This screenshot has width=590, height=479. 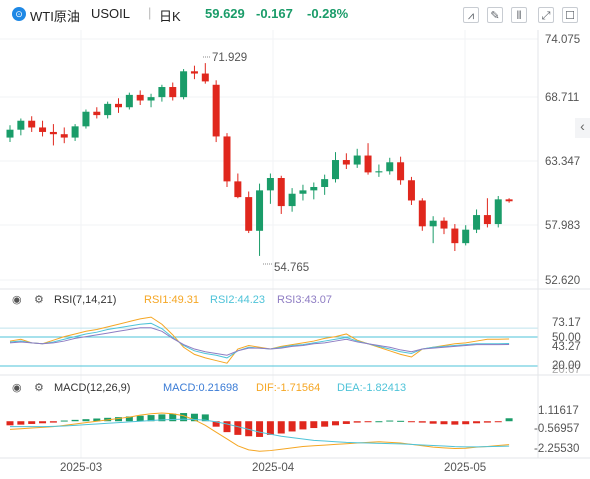 I want to click on chart-type-icon: ⩘, so click(x=471, y=15).